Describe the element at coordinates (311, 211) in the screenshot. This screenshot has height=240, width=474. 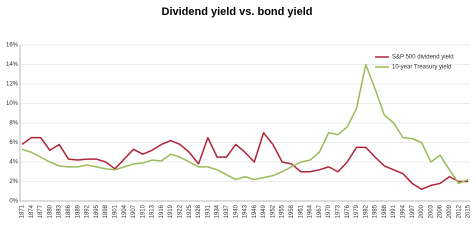
I see `x-tick-label: 1964` at that location.